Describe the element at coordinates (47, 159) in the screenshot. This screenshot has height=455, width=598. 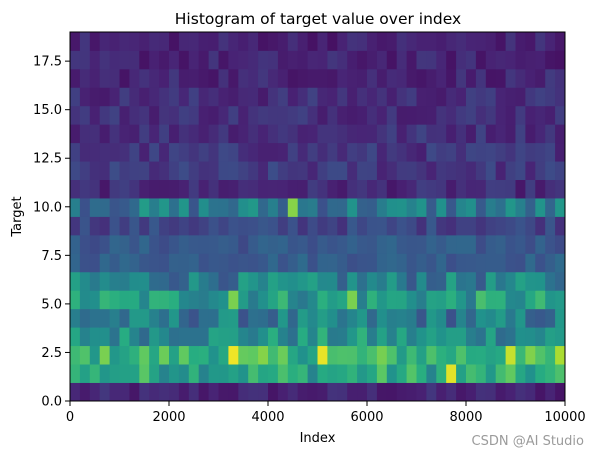
I see `y-tick-label: 12.5` at that location.